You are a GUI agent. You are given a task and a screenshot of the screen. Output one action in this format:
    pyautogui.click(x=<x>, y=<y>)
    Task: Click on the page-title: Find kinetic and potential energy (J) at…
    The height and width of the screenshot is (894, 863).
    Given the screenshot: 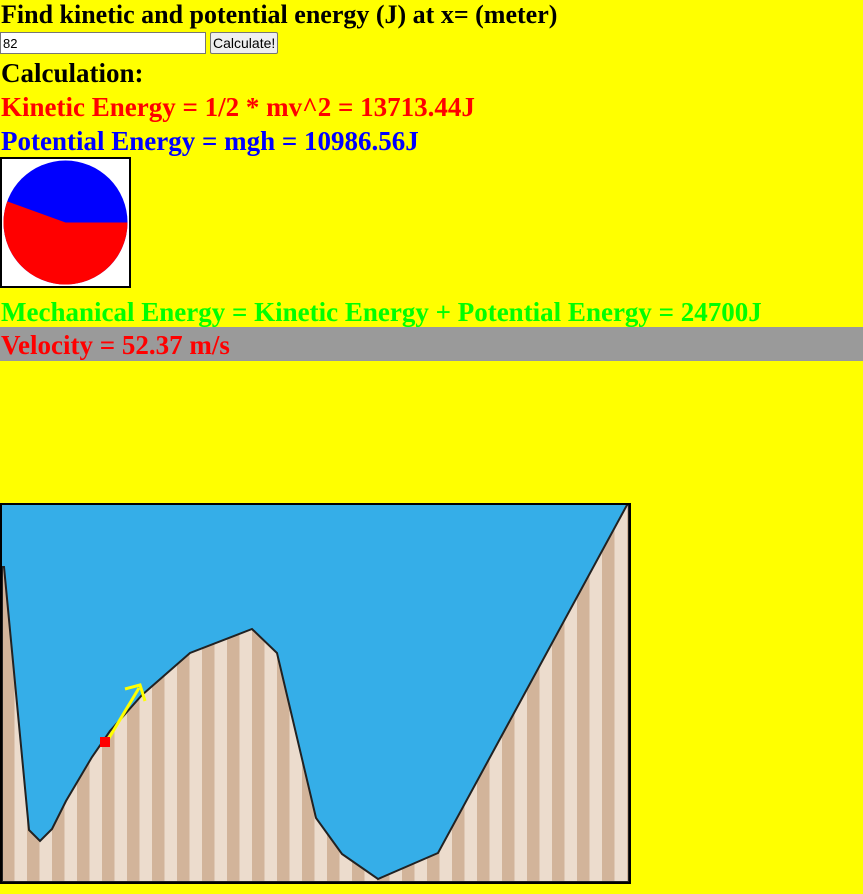 What is the action you would take?
    pyautogui.click(x=279, y=14)
    